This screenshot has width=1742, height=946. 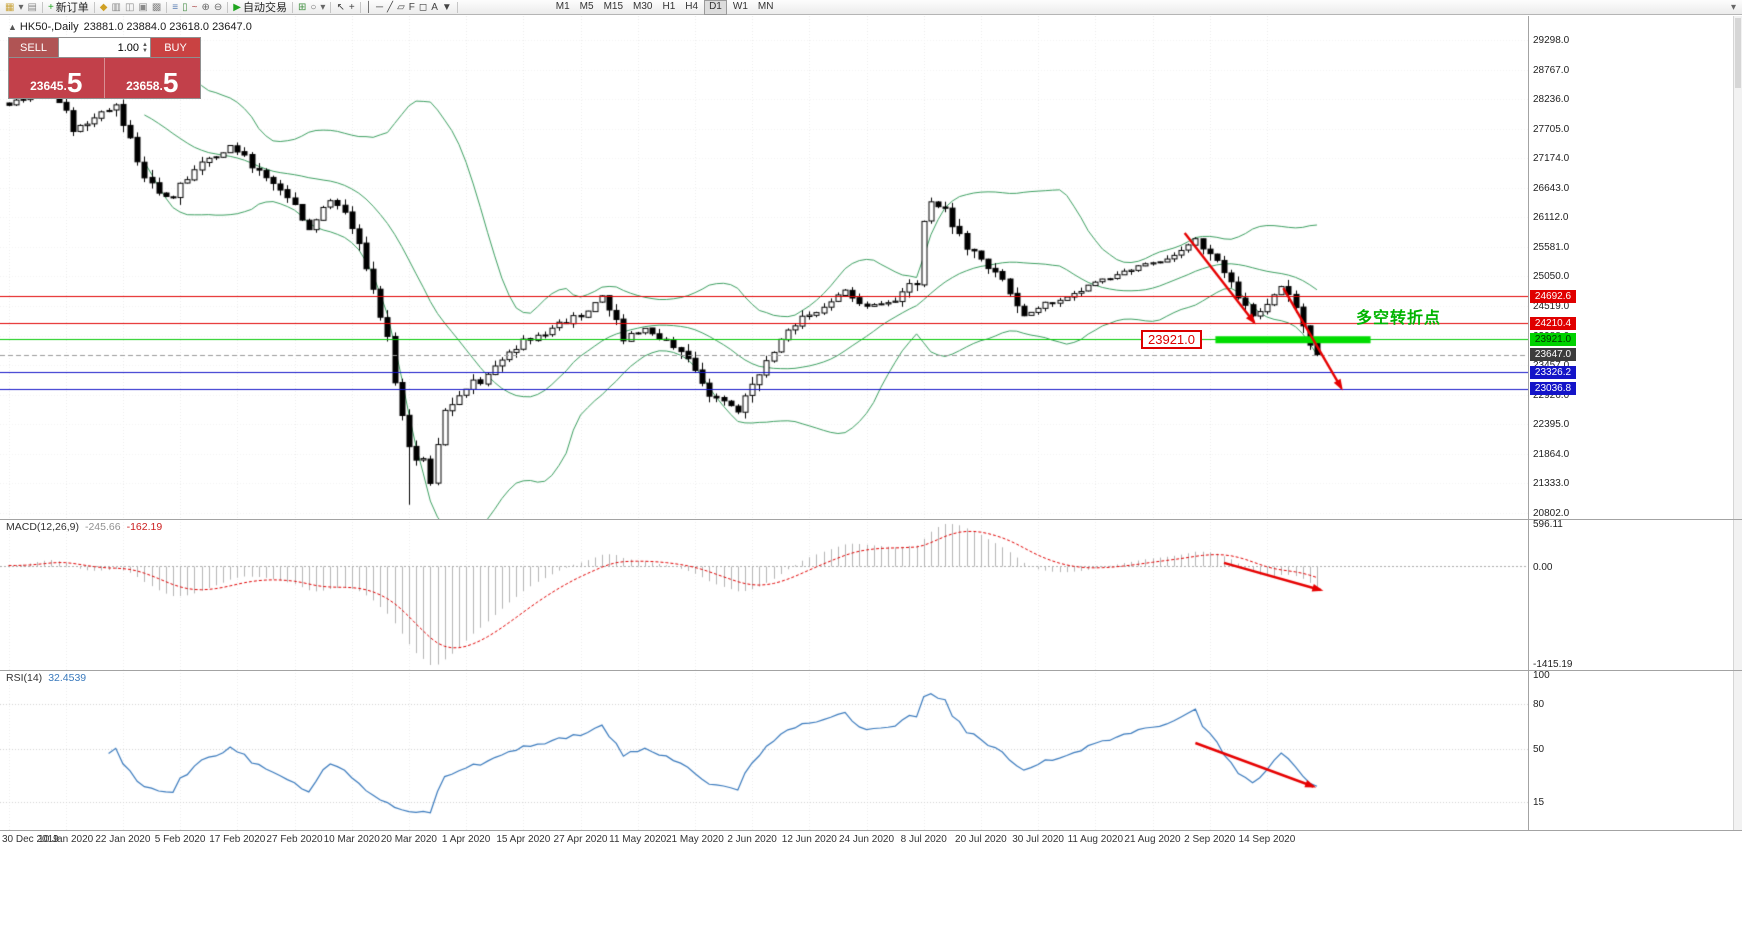 What do you see at coordinates (340, 7) in the screenshot?
I see `cursor-icon: ↖` at bounding box center [340, 7].